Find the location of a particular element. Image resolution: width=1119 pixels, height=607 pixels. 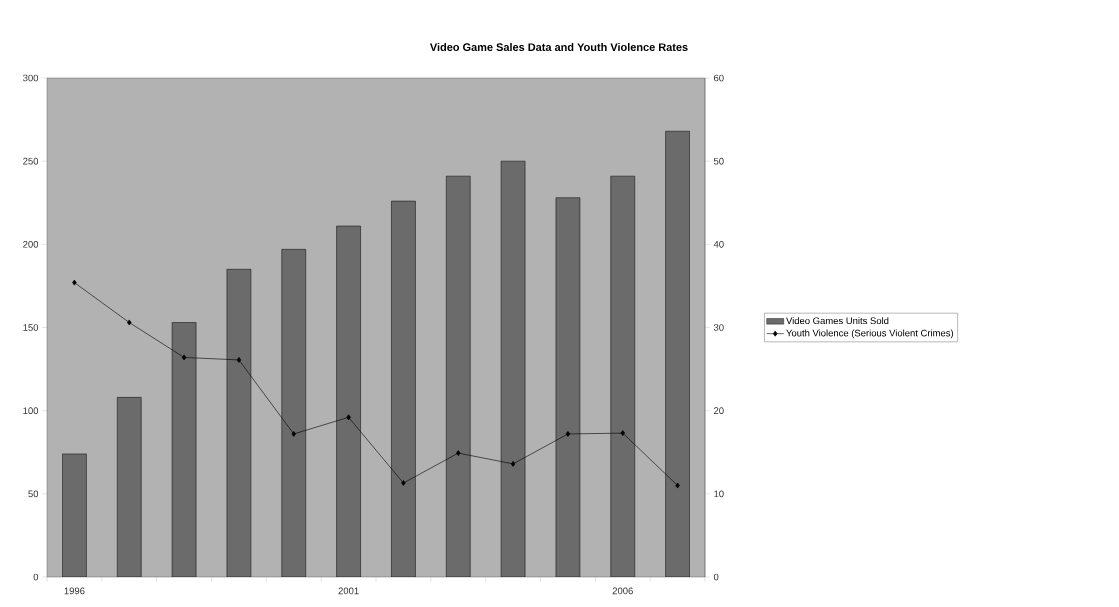

legend-label: Video Games Units Sold is located at coordinates (837, 321).